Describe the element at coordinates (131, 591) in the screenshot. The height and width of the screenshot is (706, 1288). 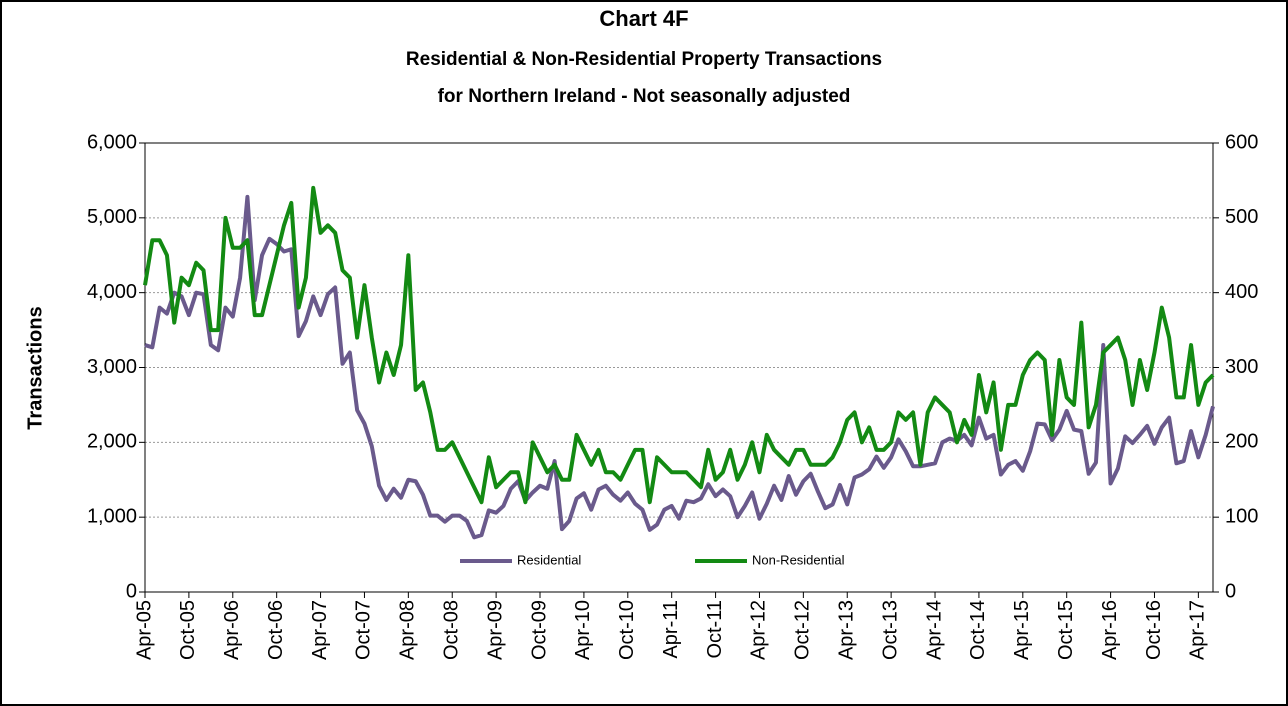
I see `y-tick-label: 0` at that location.